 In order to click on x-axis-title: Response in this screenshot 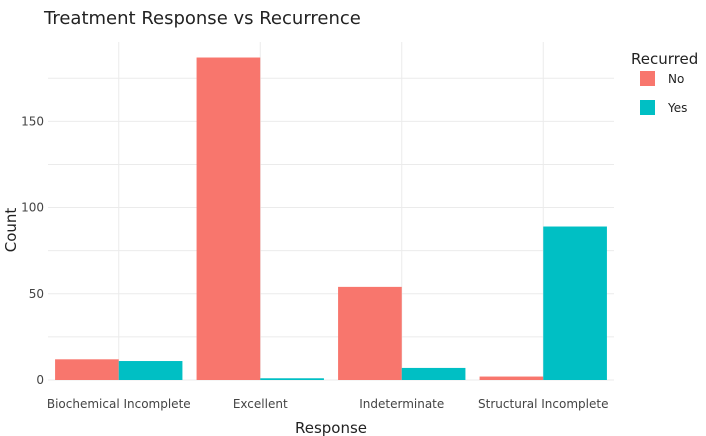, I will do `click(331, 427)`.